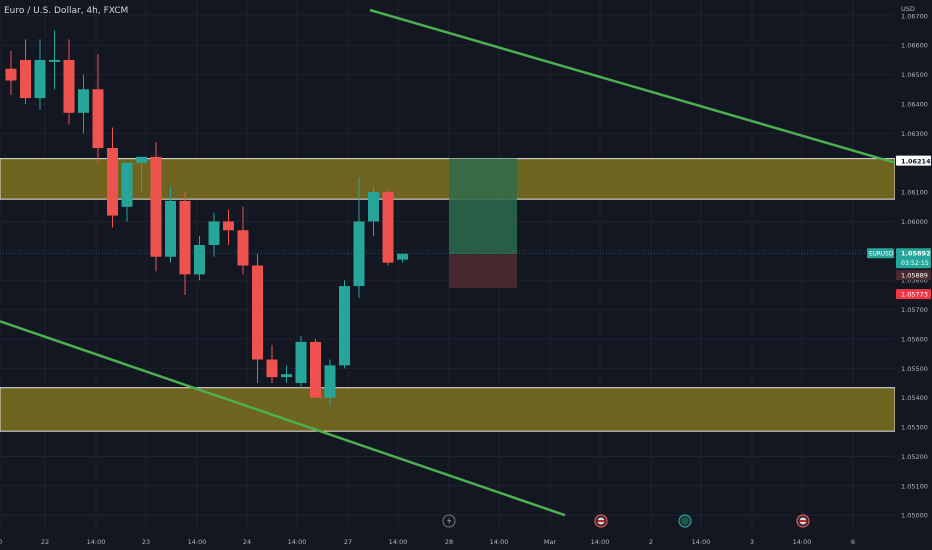 The image size is (932, 550). I want to click on position-target-area, so click(483, 206).